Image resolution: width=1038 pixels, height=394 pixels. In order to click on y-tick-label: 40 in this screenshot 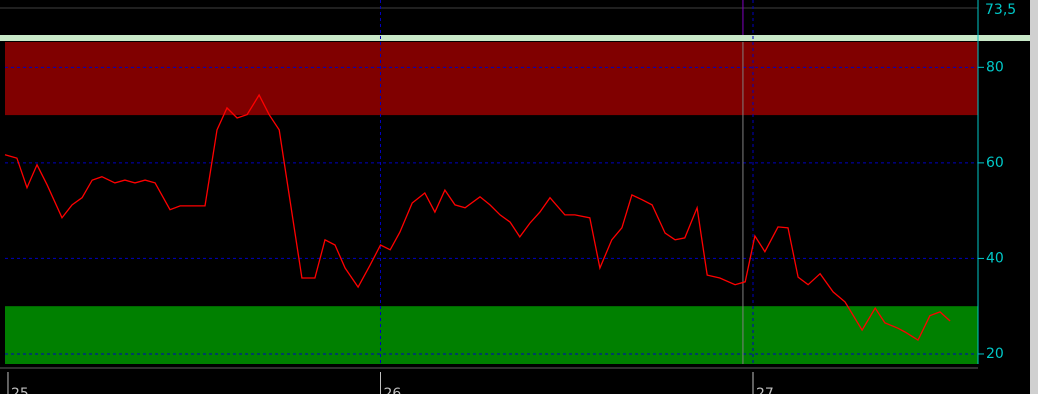, I will do `click(995, 258)`.